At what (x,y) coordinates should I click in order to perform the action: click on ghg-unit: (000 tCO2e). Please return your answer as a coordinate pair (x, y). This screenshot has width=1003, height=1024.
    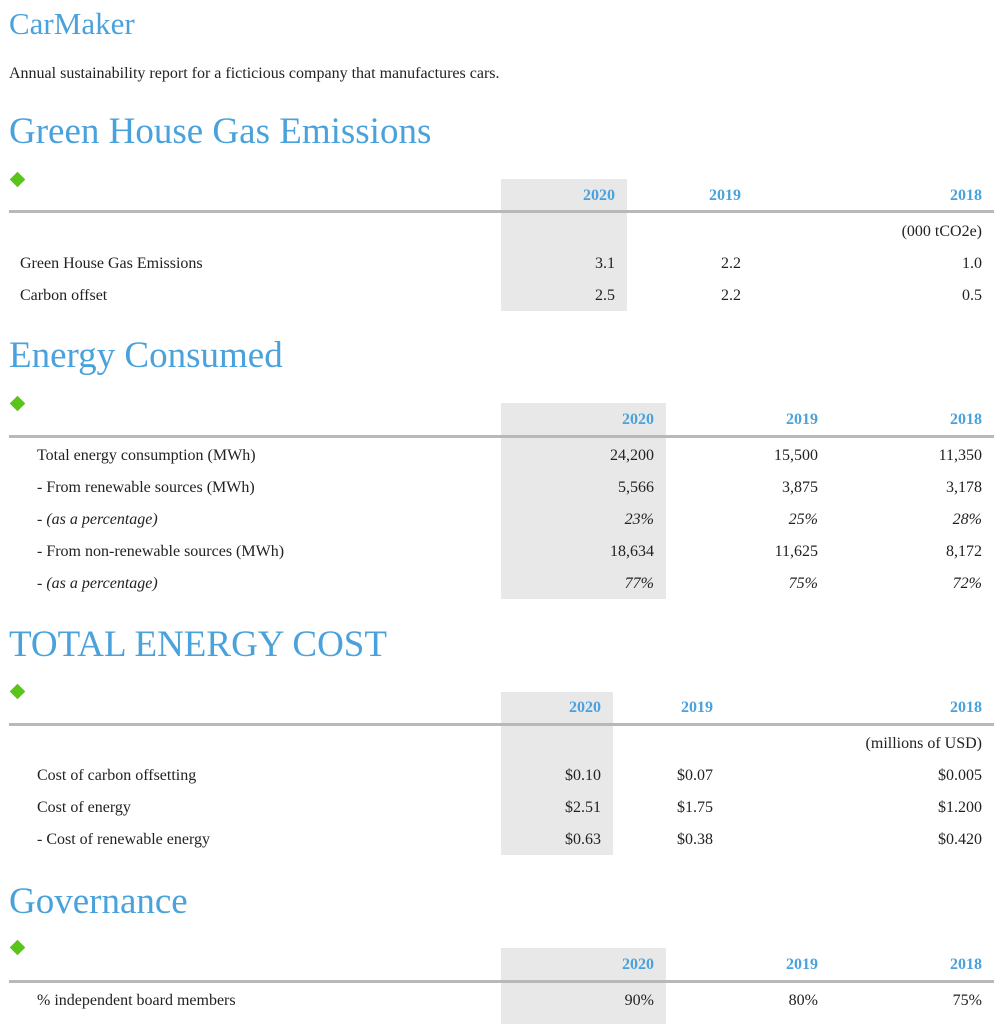
    Looking at the image, I should click on (941, 231).